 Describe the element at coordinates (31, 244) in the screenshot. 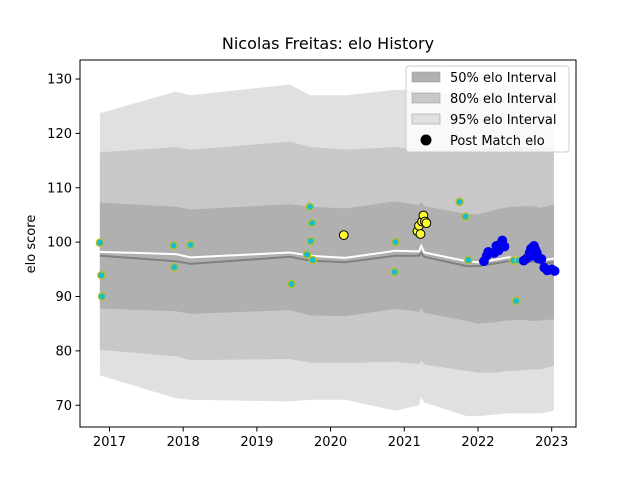

I see `y-axis-label: elo score` at that location.